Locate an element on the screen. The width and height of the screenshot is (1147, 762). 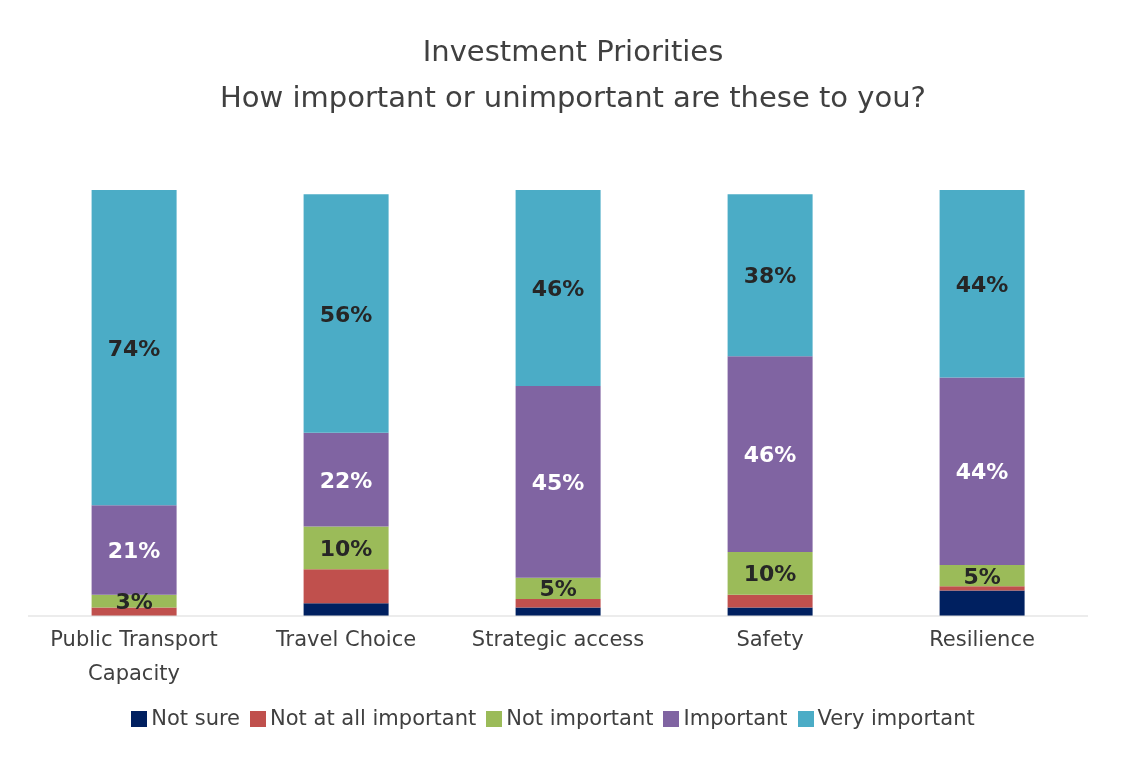
data-label: 3% is located at coordinates (134, 602).